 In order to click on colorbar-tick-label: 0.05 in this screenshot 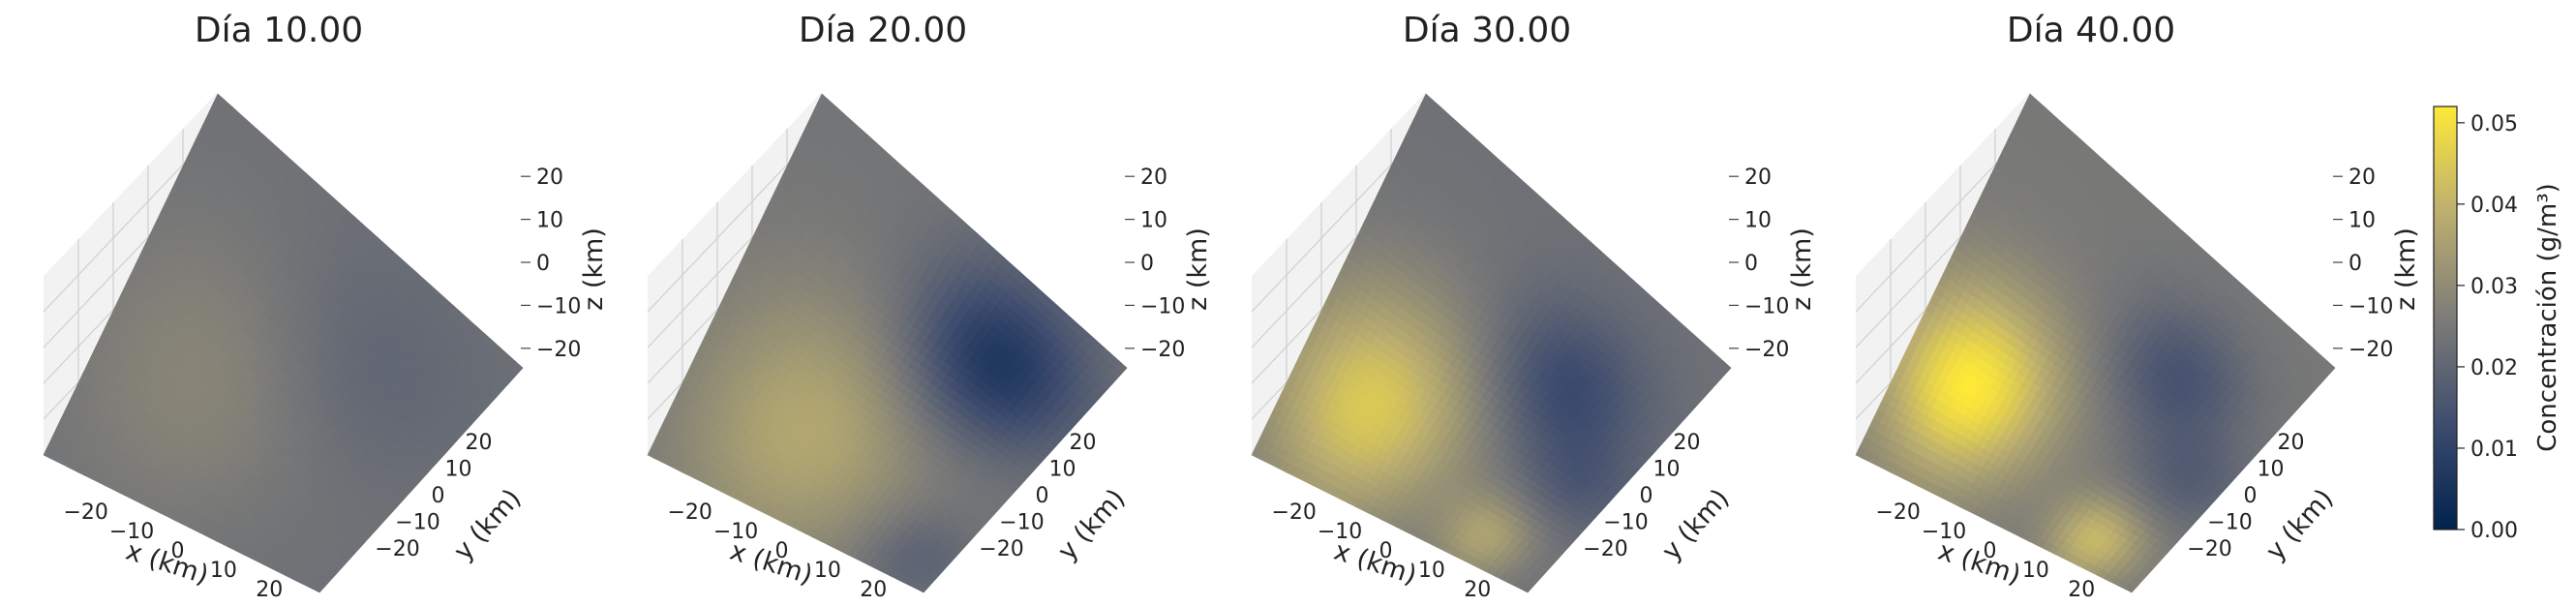, I will do `click(2494, 124)`.